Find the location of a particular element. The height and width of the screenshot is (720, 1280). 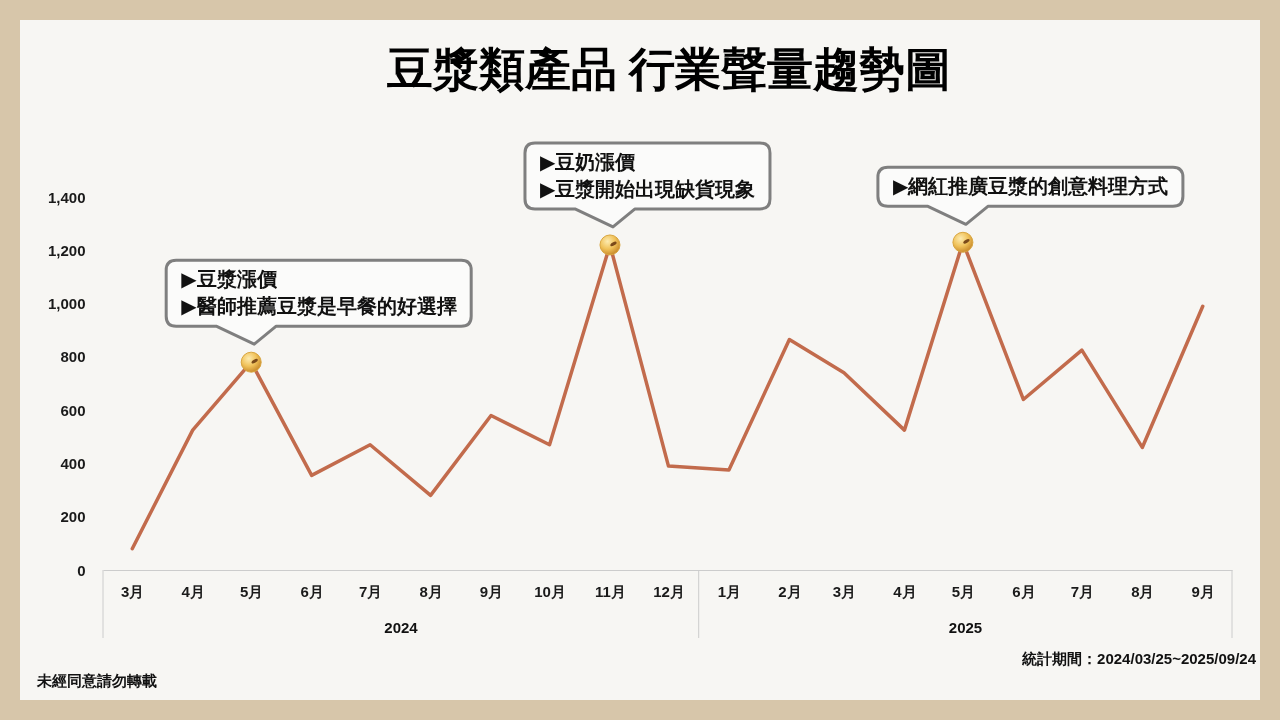

x-tick-label: 10月 is located at coordinates (550, 591).